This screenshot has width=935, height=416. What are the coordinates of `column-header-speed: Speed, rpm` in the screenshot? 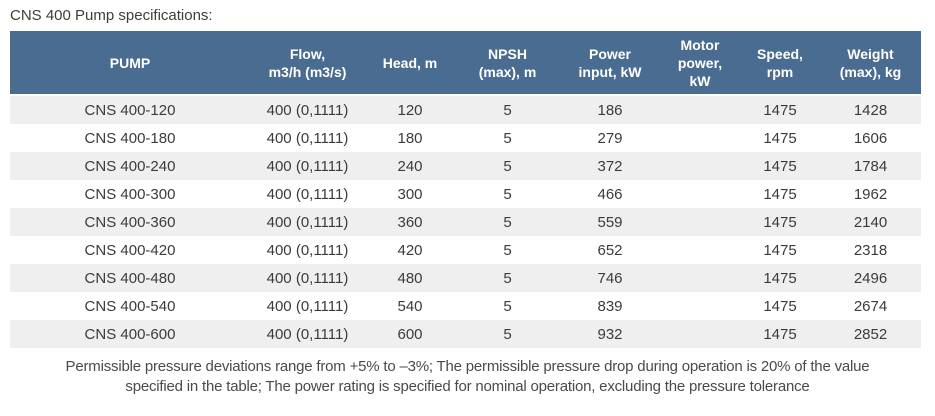 It's located at (780, 63).